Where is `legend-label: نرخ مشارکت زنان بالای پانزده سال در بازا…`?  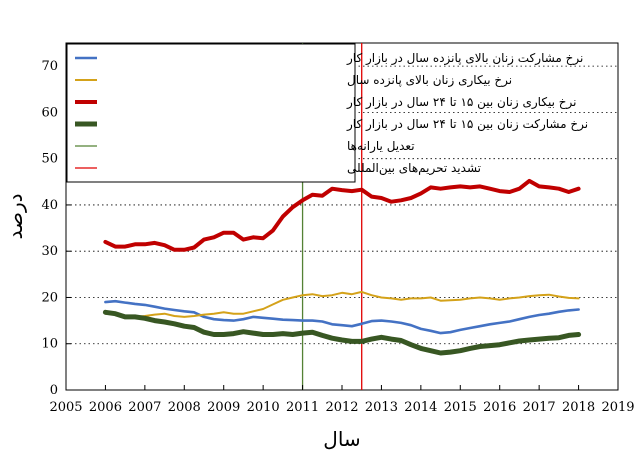 legend-label: نرخ مشارکت زنان بالای پانزده سال در بازا… is located at coordinates (464, 58).